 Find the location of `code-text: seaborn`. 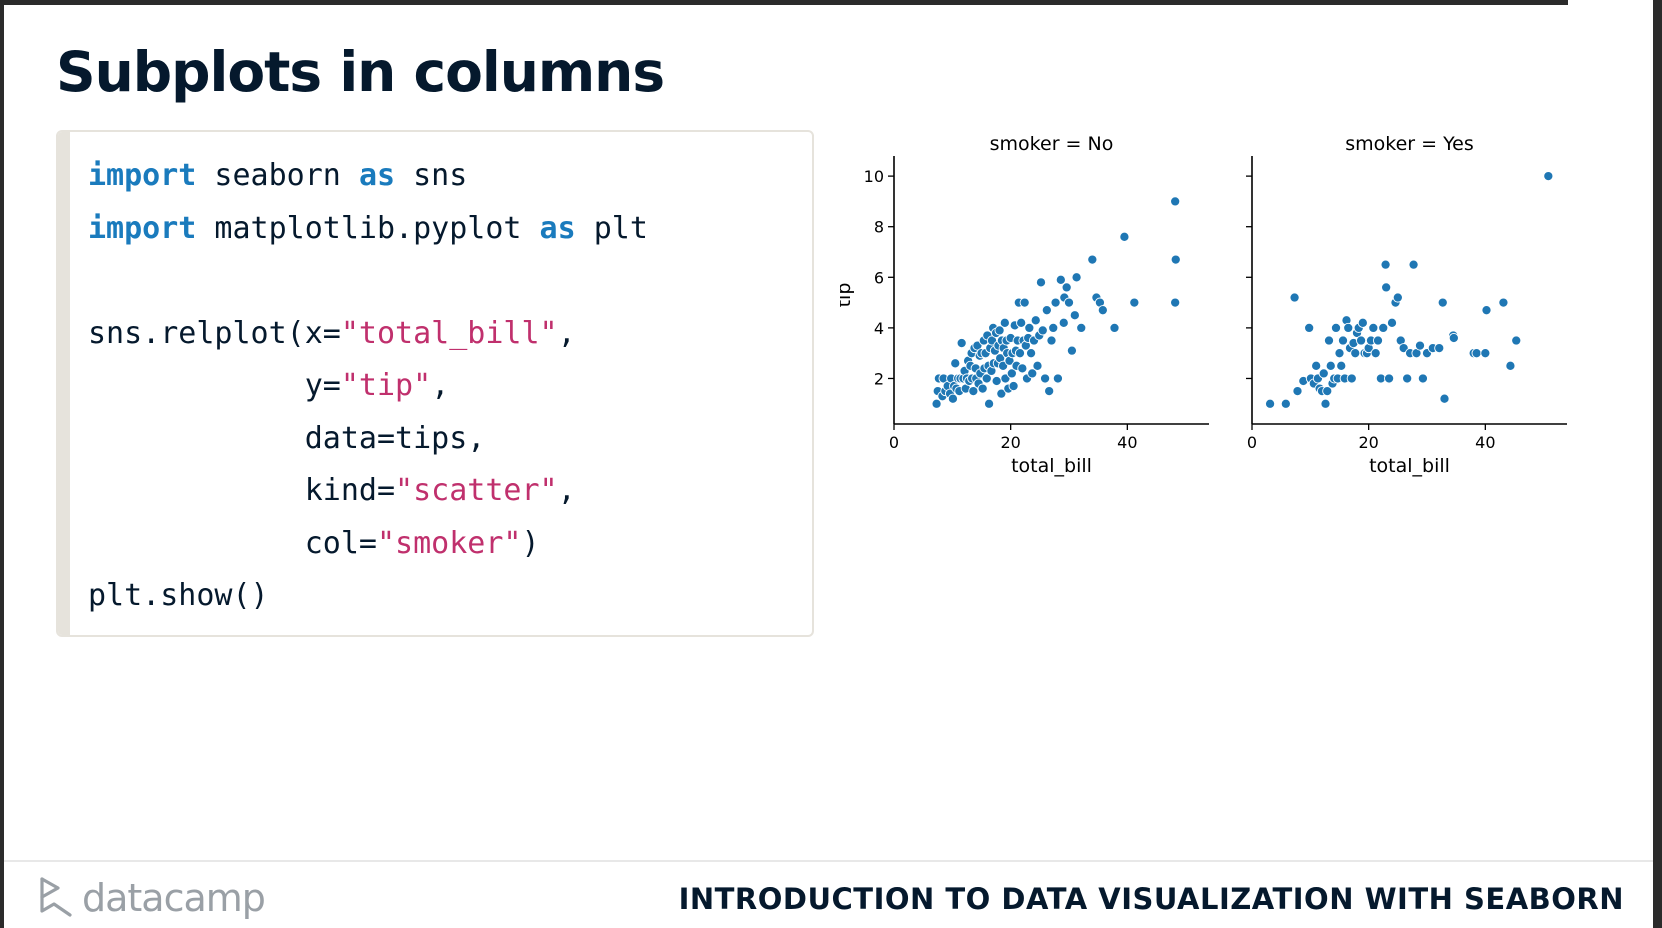

code-text: seaborn is located at coordinates (277, 175).